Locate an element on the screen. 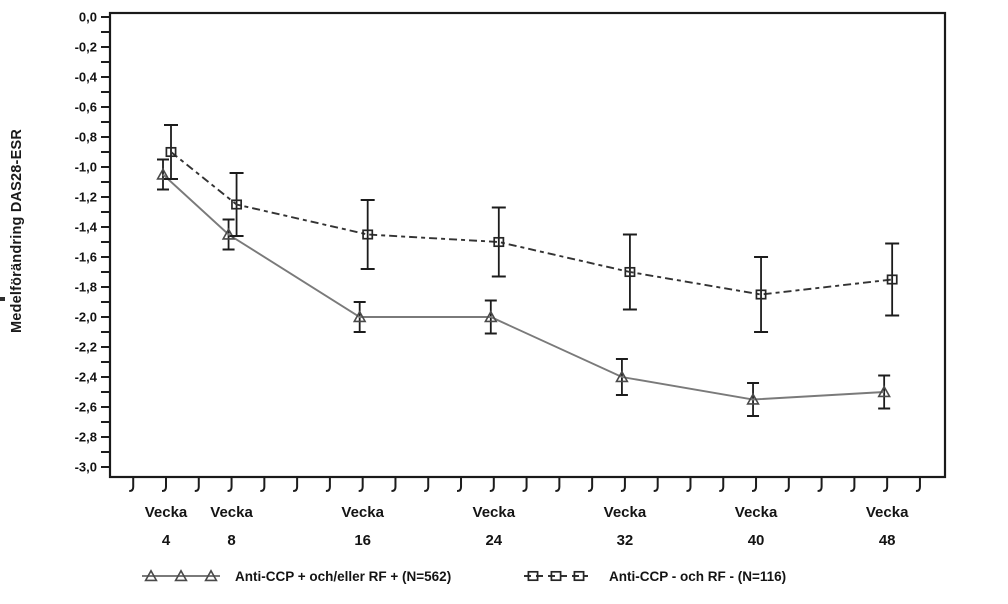  svg-text: -2,4 is located at coordinates (86, 377).